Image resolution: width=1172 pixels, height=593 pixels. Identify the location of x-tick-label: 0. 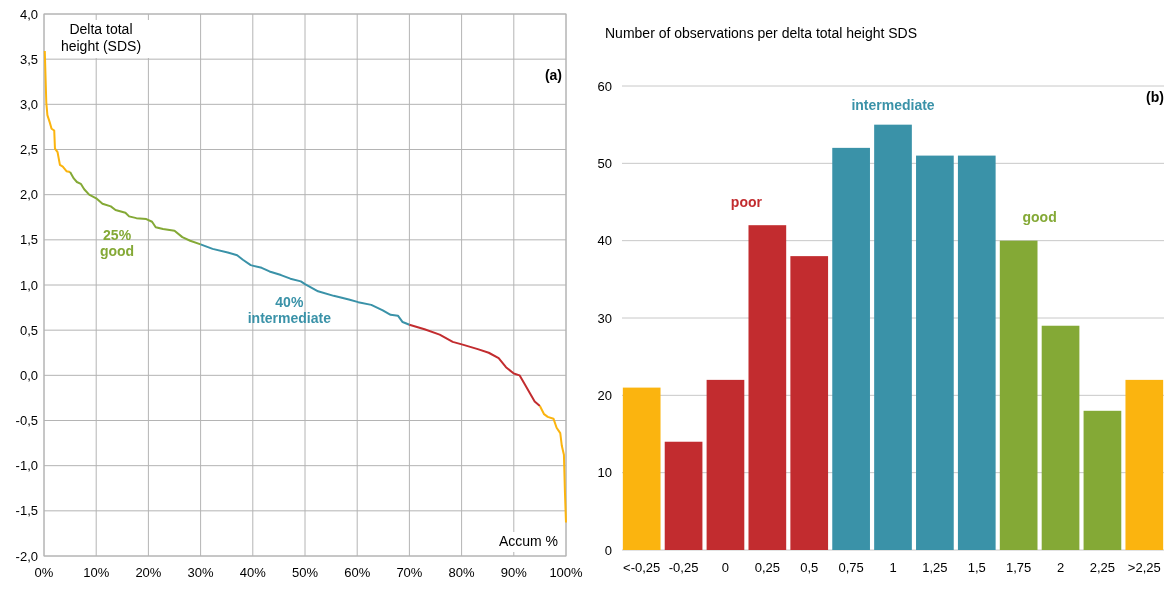
(725, 567).